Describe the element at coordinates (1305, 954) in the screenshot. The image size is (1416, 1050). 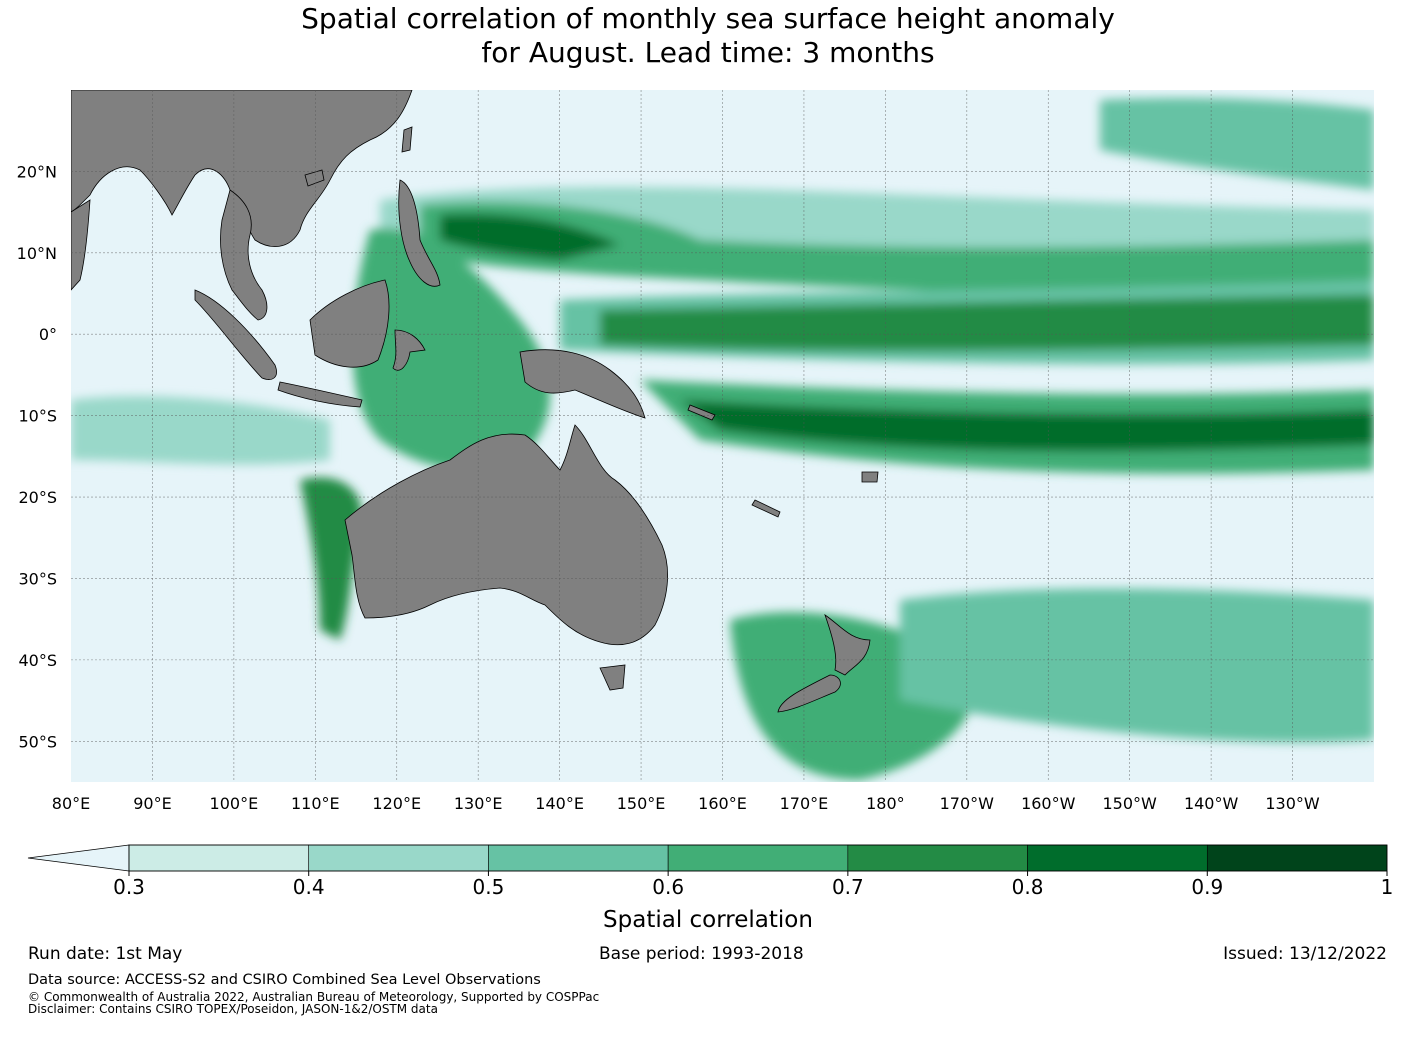
I see `issued-date: Issued: 13/12/2022` at that location.